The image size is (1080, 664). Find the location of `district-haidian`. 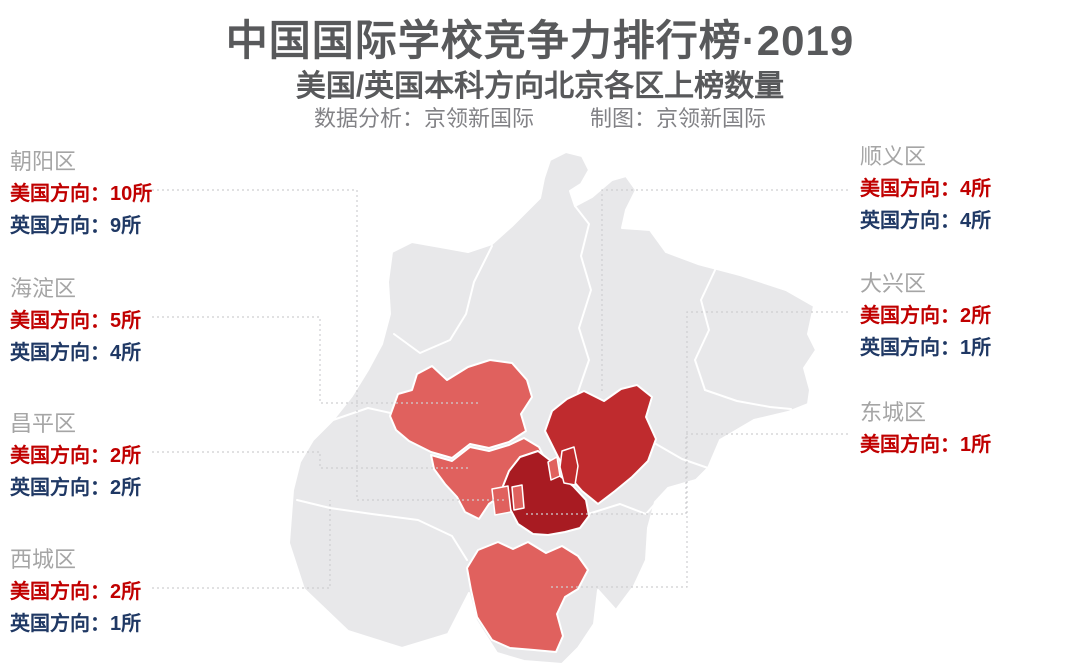

district-haidian is located at coordinates (461, 409).